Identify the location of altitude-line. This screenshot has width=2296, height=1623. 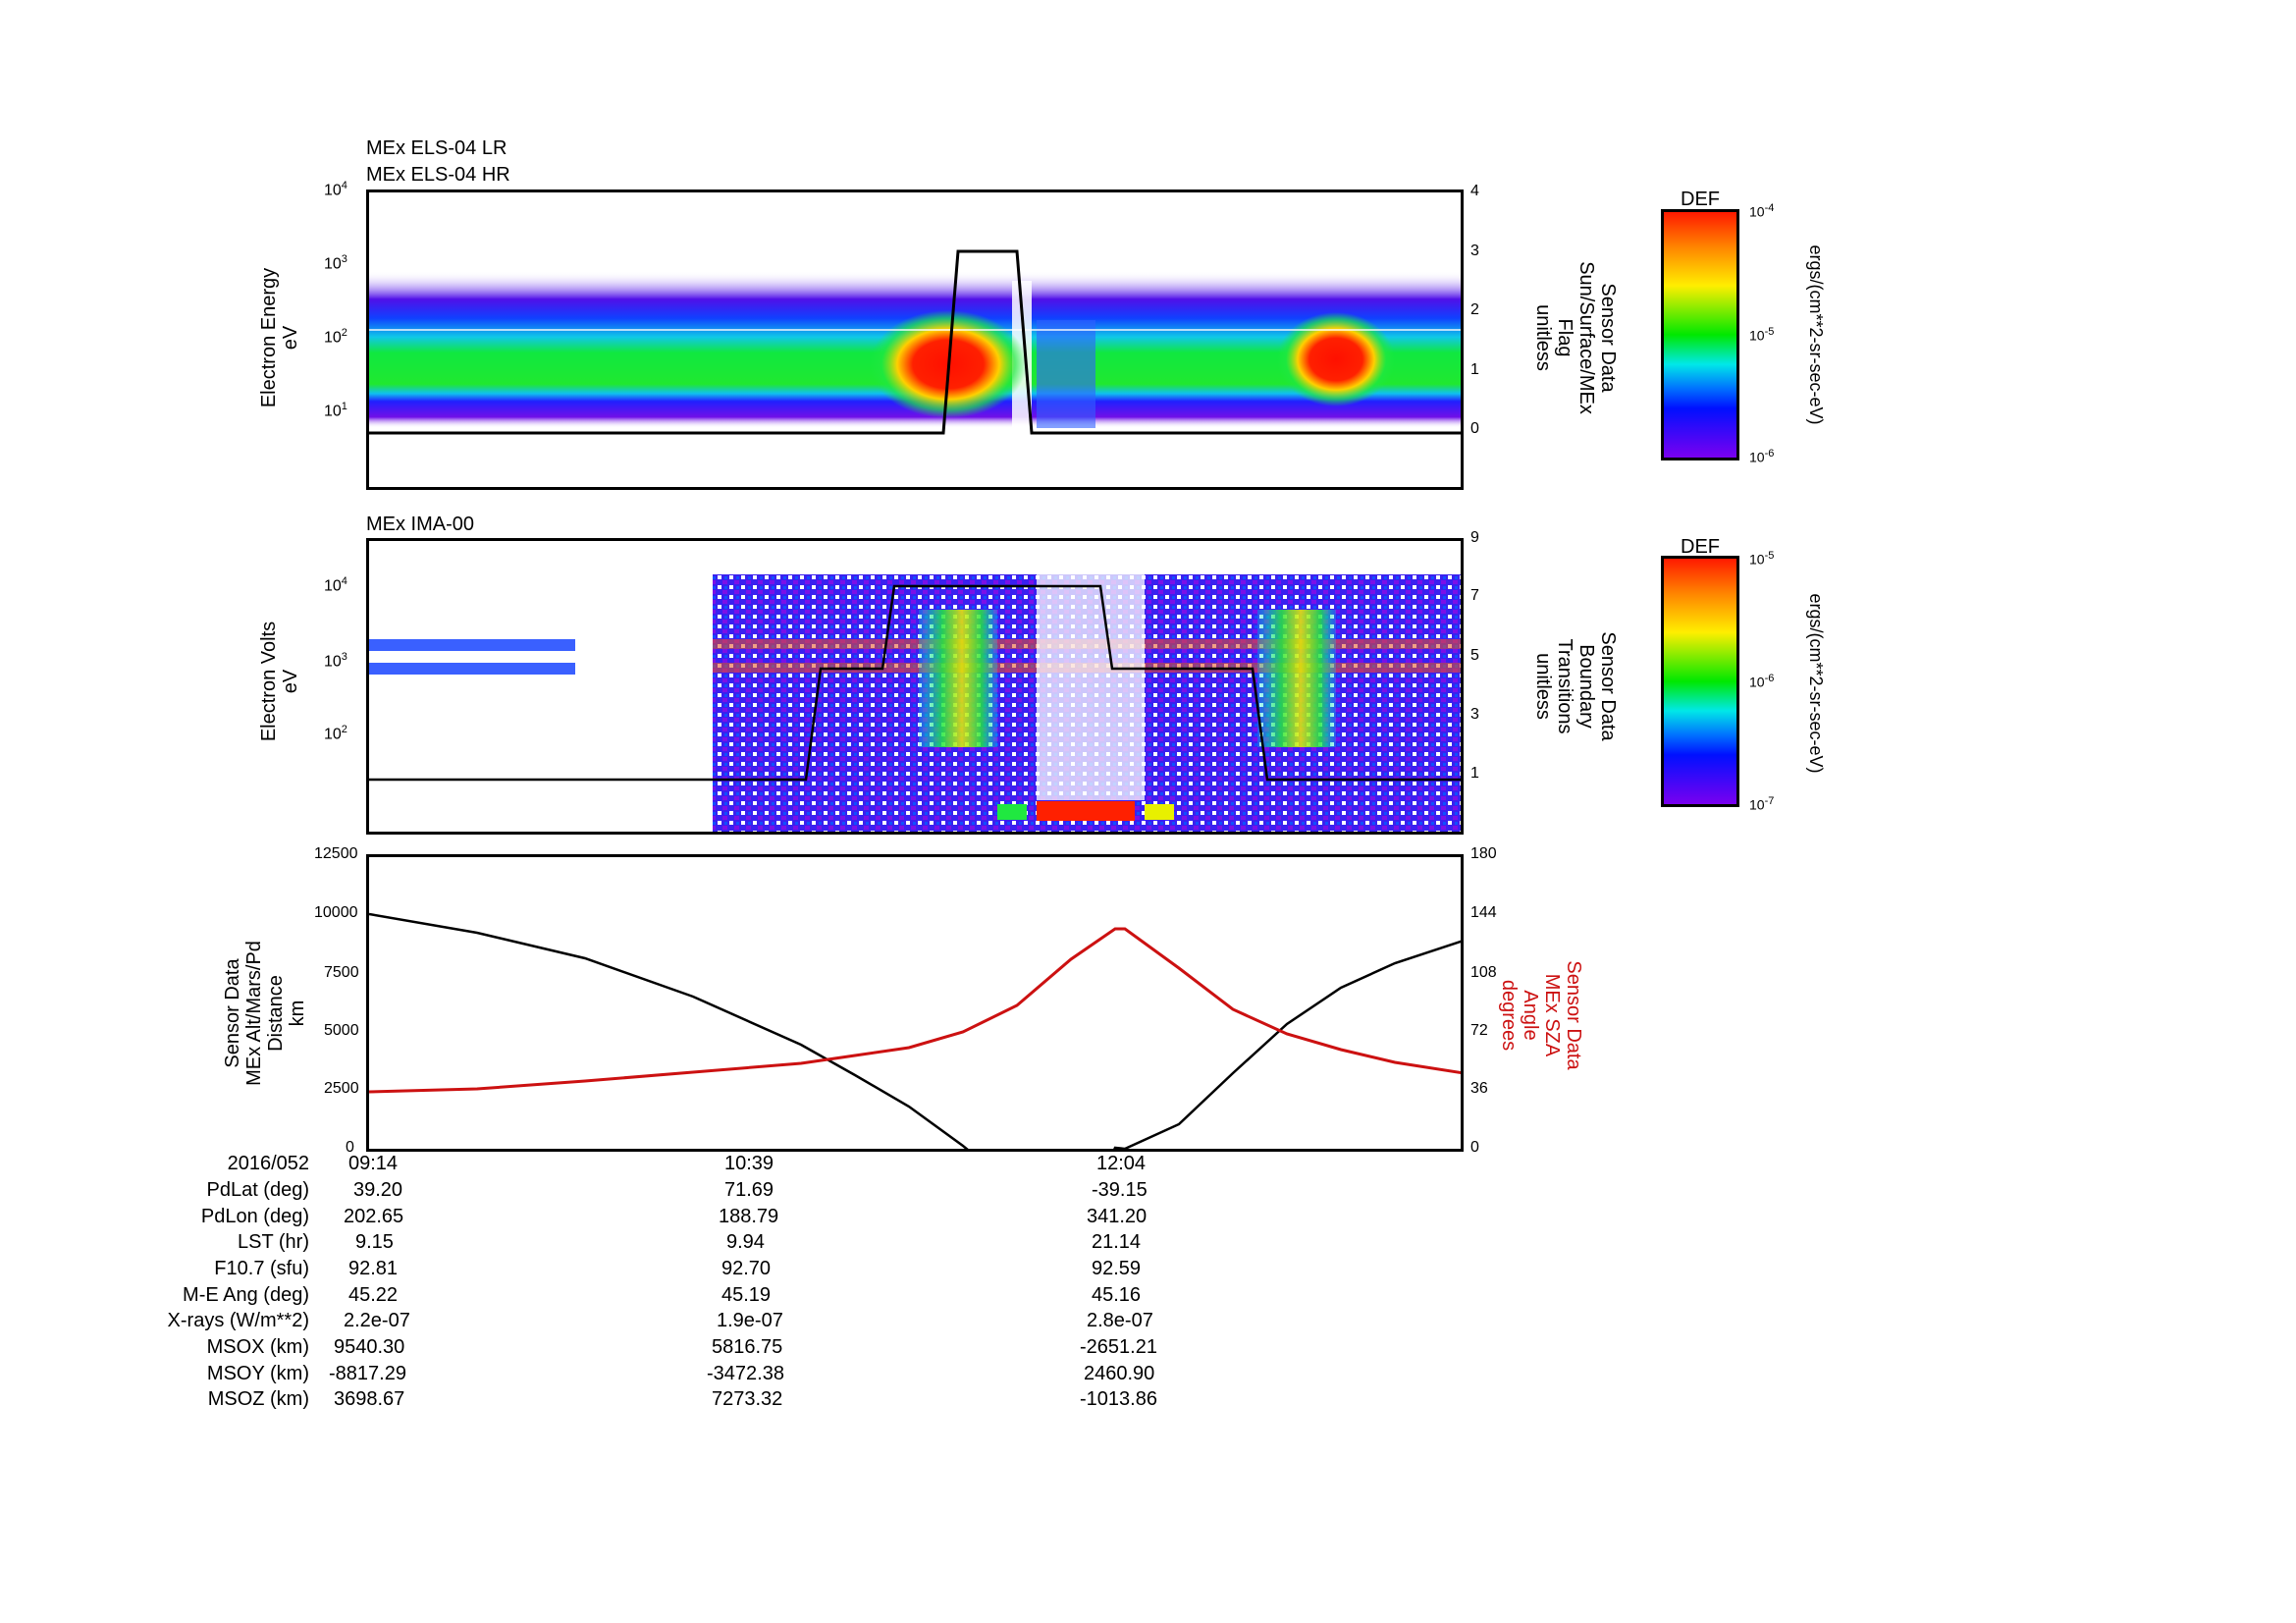
(915, 1030).